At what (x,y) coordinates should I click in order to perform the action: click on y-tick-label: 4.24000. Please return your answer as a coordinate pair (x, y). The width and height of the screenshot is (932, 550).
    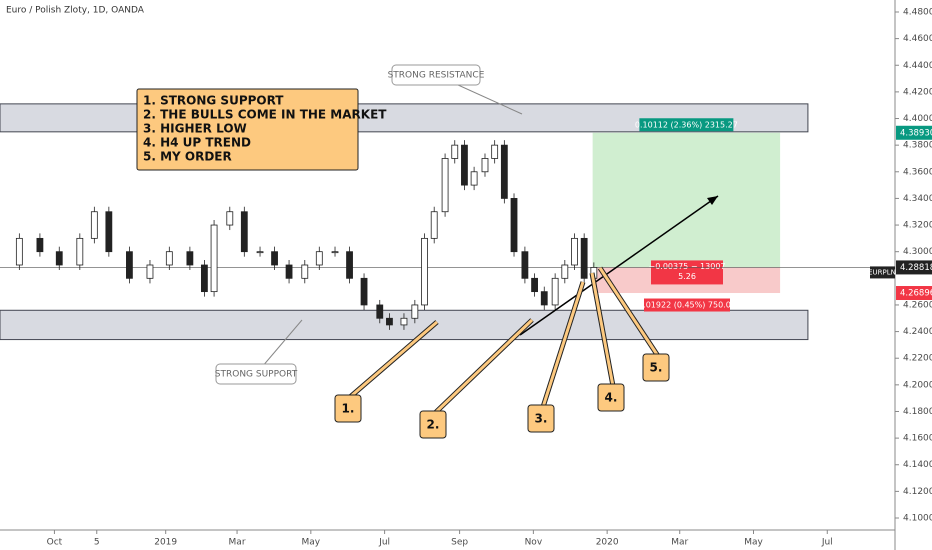
    Looking at the image, I should click on (917, 332).